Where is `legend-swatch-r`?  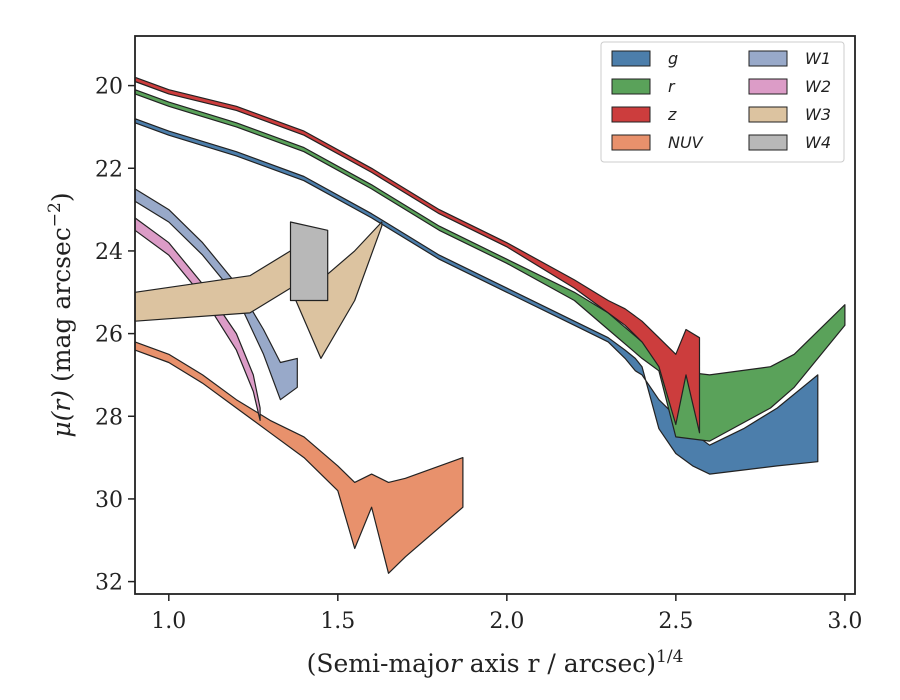
legend-swatch-r is located at coordinates (631, 86).